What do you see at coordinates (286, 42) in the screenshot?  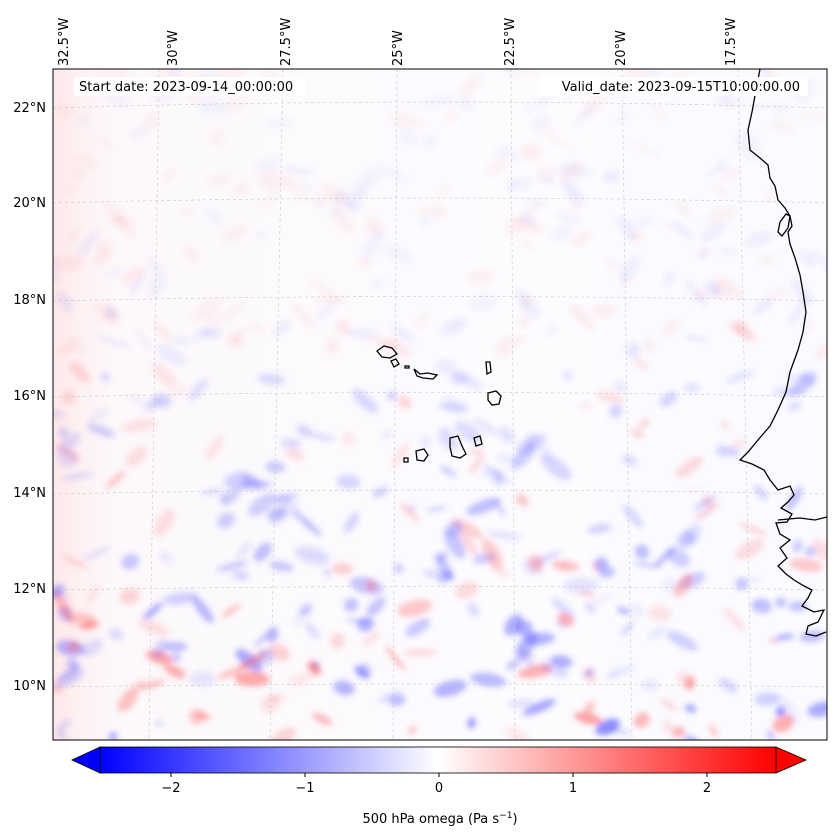 I see `lon-label-27-5w: 27.5°W` at bounding box center [286, 42].